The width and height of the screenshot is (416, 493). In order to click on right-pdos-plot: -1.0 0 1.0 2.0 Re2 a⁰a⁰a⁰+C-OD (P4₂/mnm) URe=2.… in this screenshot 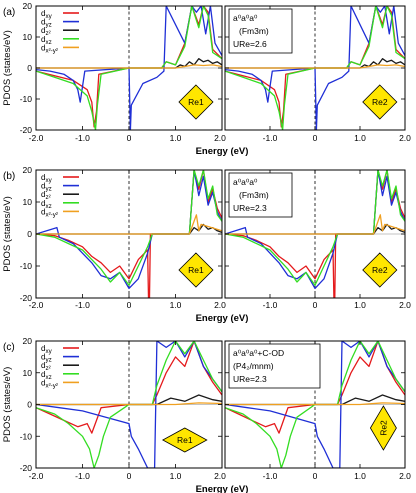, I will do `click(317, 410)`.